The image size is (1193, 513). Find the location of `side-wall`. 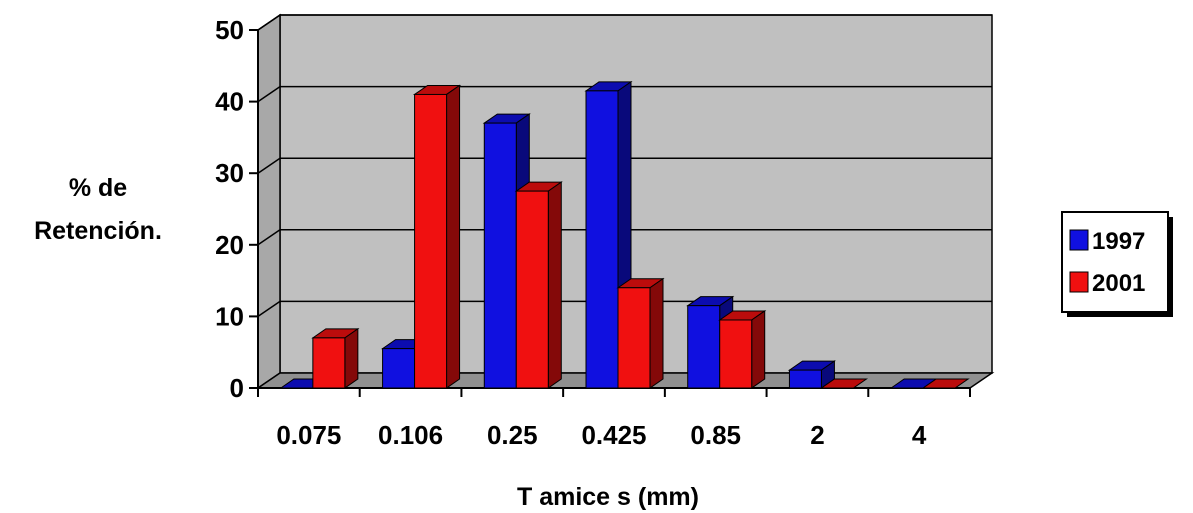

side-wall is located at coordinates (269, 201).